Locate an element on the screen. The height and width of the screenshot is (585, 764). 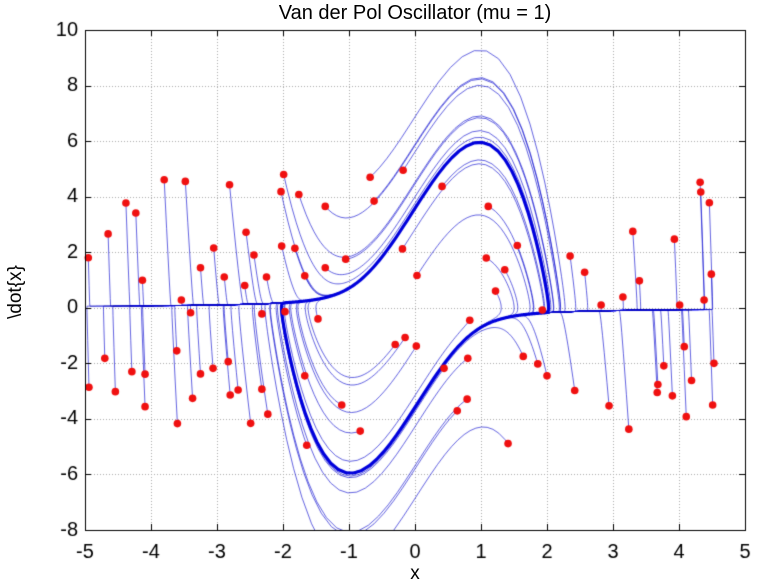
x-axis-label: x is located at coordinates (415, 573).